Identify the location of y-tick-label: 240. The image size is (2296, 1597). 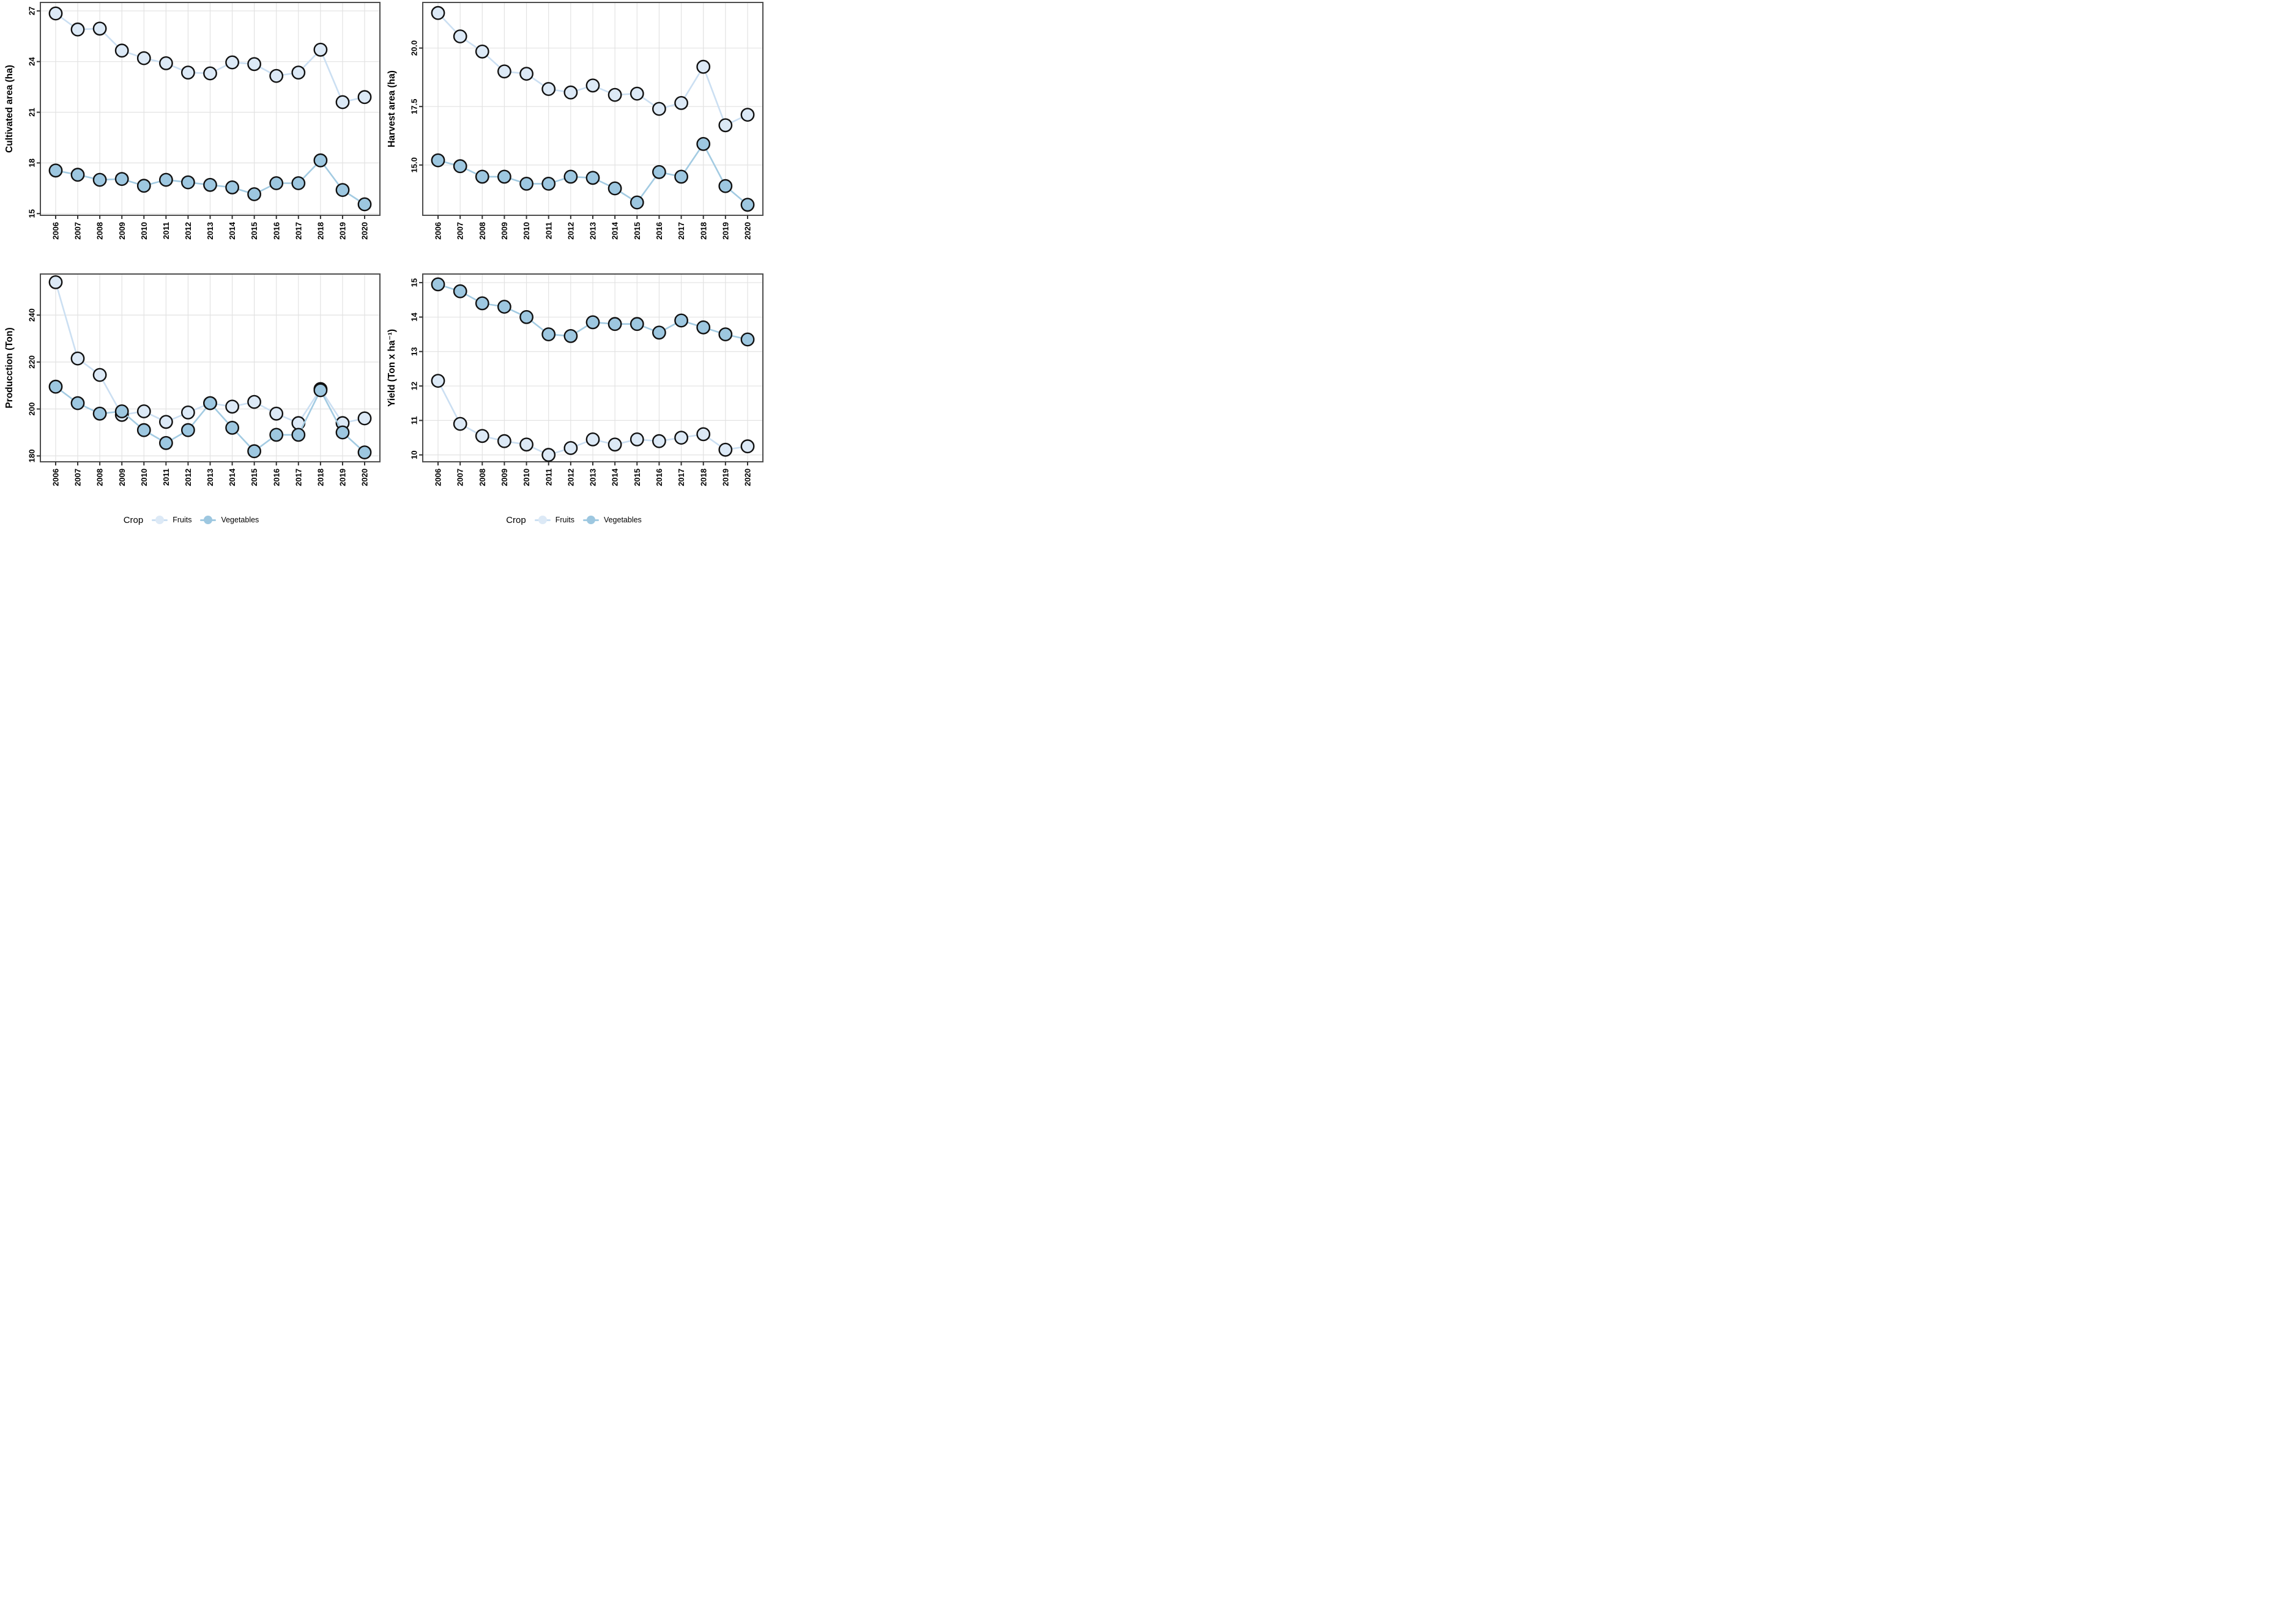
(32, 315).